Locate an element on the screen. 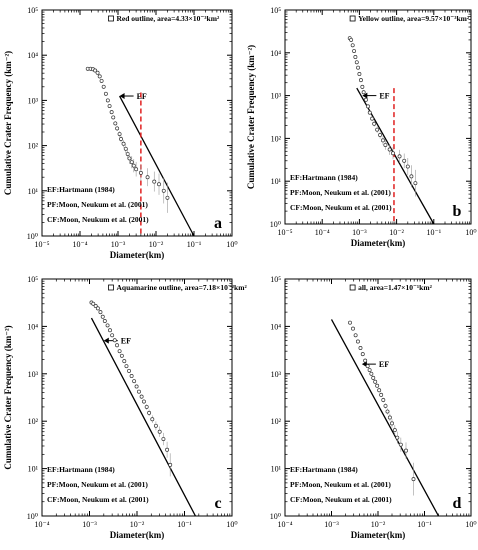 The width and height of the screenshot is (478, 550). legend-label: Yellow outline, area=9.57×10⁻³km² is located at coordinates (414, 18).